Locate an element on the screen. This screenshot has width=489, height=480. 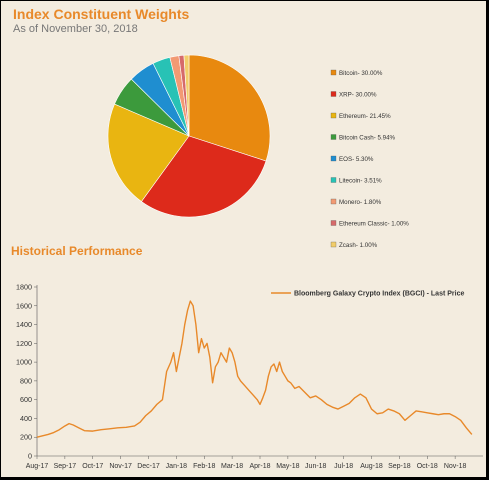
legend-label: Zcash- 1.00% is located at coordinates (358, 245).